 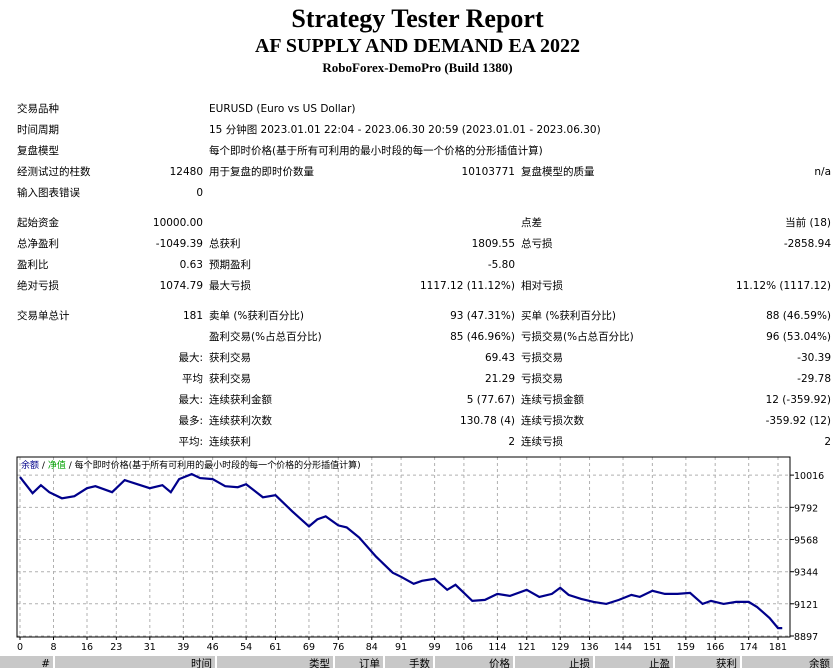 I want to click on stats-row: 最多: 连续获利次数 130.78 (4) 连续亏损次数 -359.92 (12), so click(x=417, y=420).